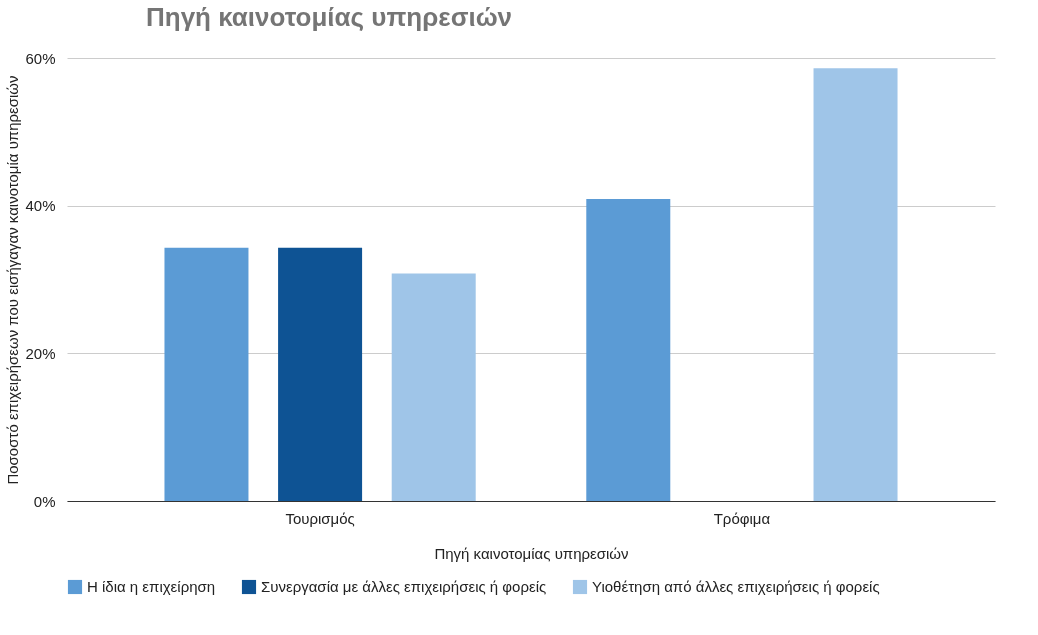 This screenshot has height=635, width=1038. I want to click on chart-title: Πηγή καινοτομίας υπηρεσιών, so click(329, 17).